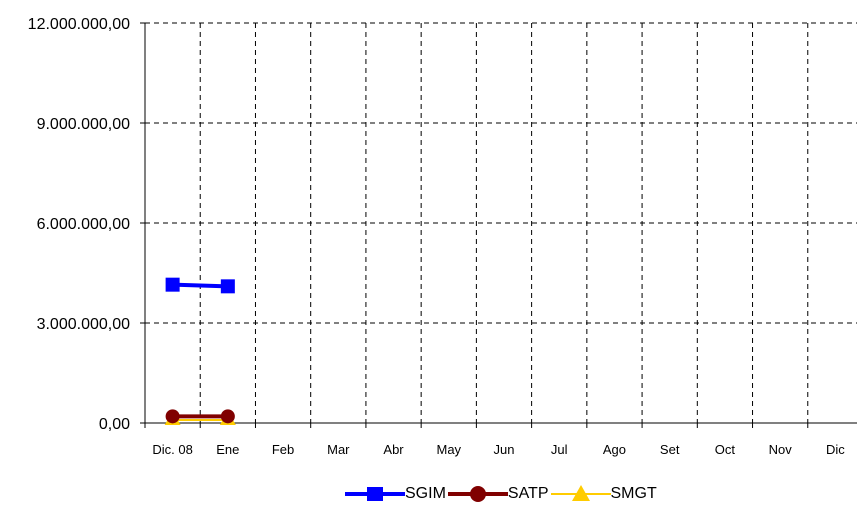 The height and width of the screenshot is (509, 857). Describe the element at coordinates (84, 324) in the screenshot. I see `y-tick-label: 3.000.000,00` at that location.